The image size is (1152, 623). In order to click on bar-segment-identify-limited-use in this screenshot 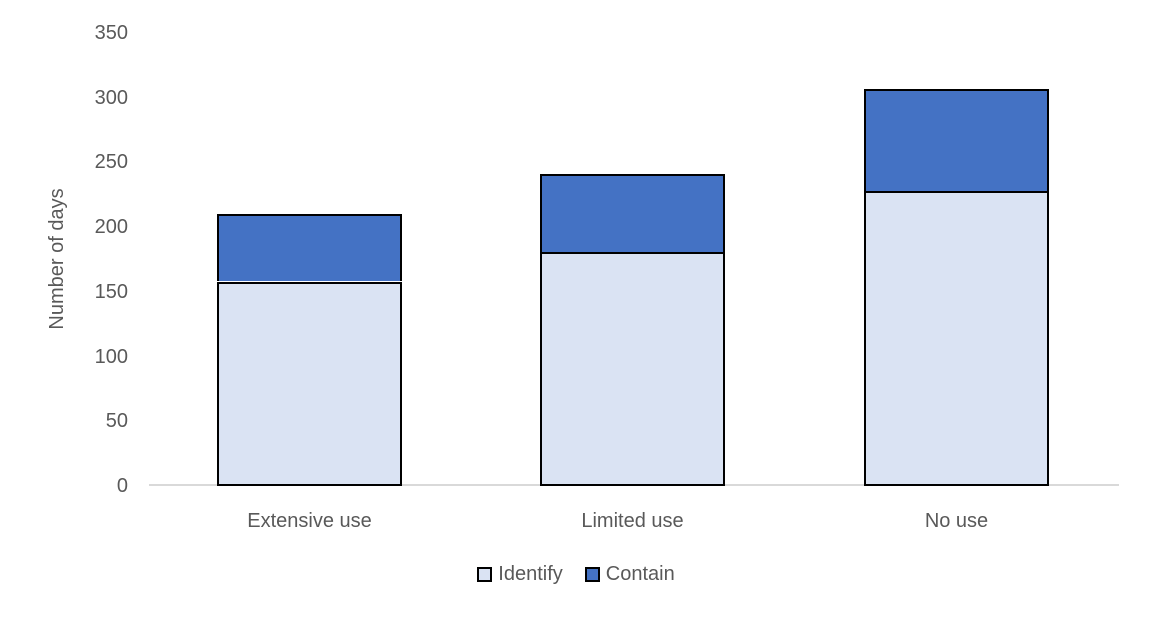, I will do `click(632, 368)`.